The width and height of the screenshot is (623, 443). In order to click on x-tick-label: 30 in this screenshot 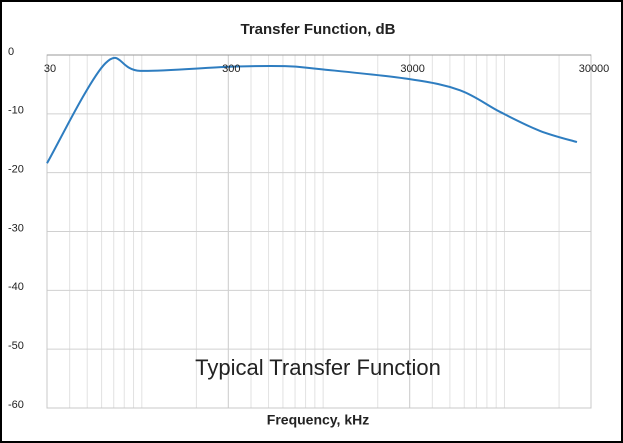, I will do `click(50, 69)`.